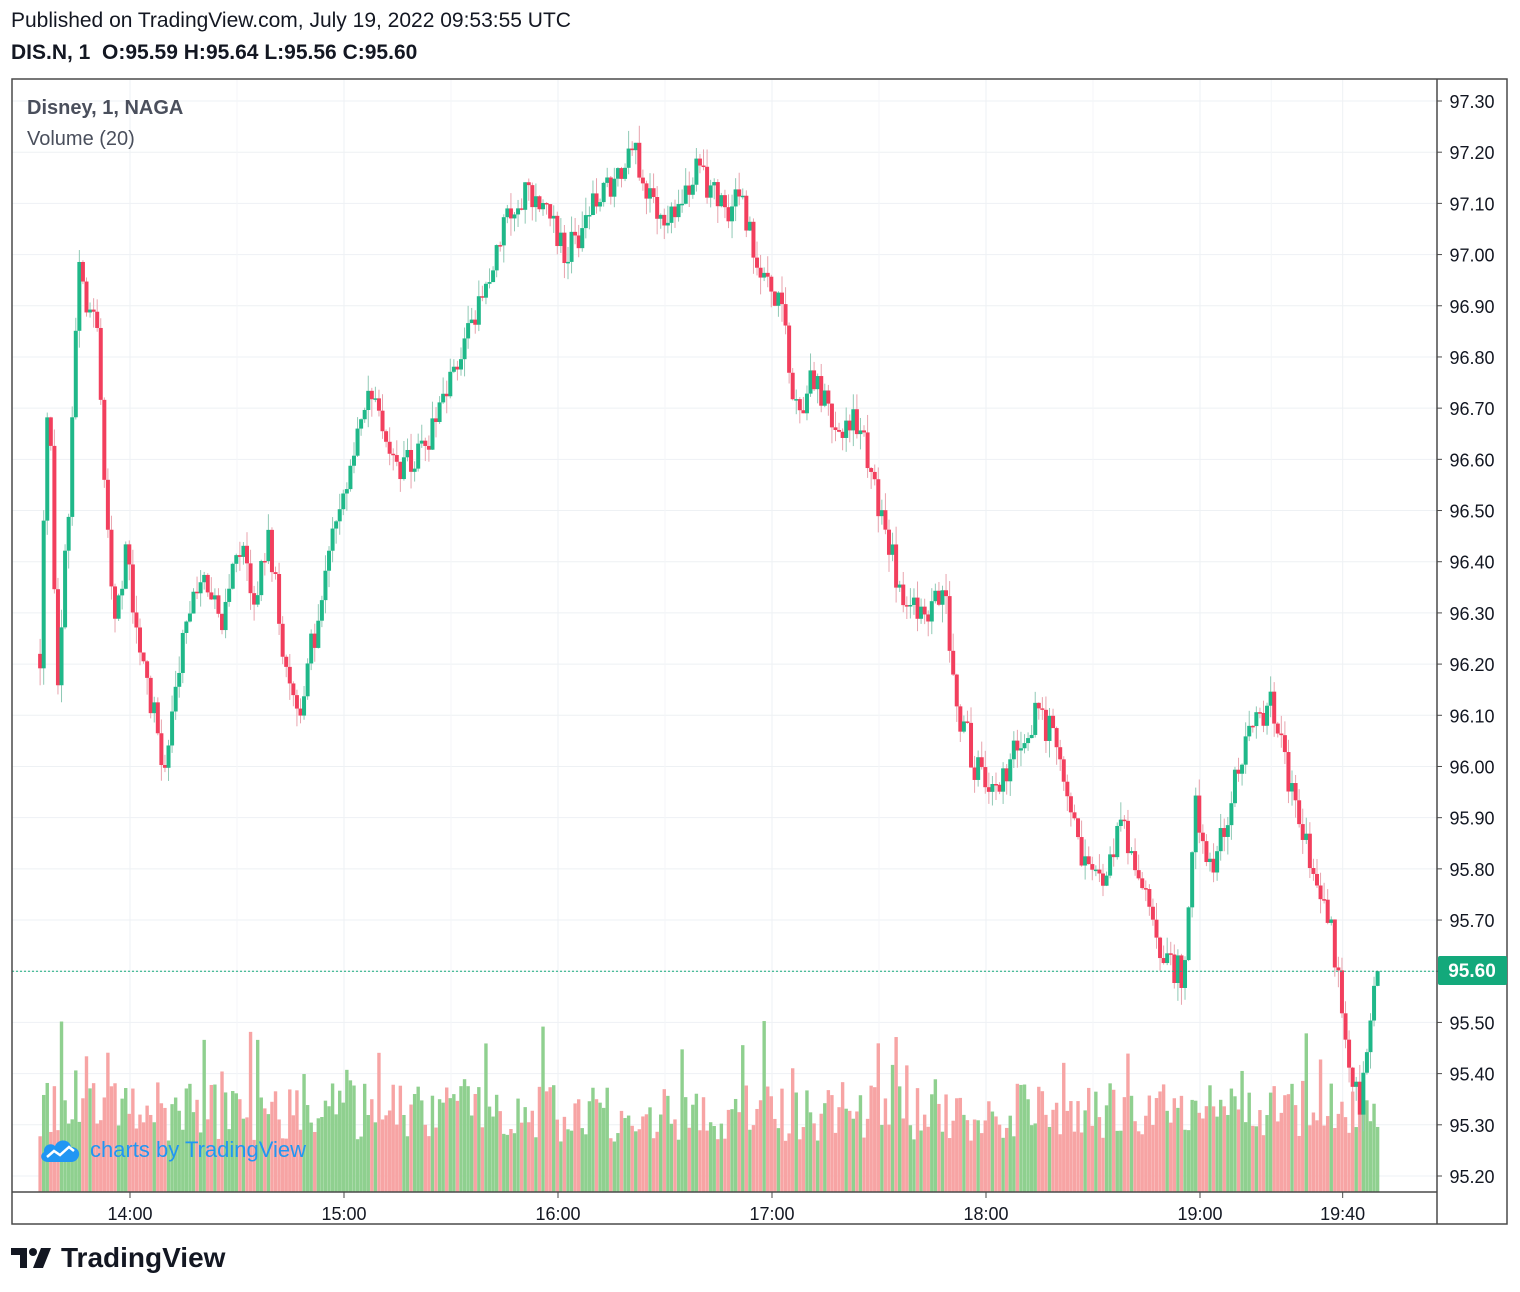 Image resolution: width=1520 pixels, height=1292 pixels. Describe the element at coordinates (1471, 614) in the screenshot. I see `y-tick-label: 96.30` at that location.